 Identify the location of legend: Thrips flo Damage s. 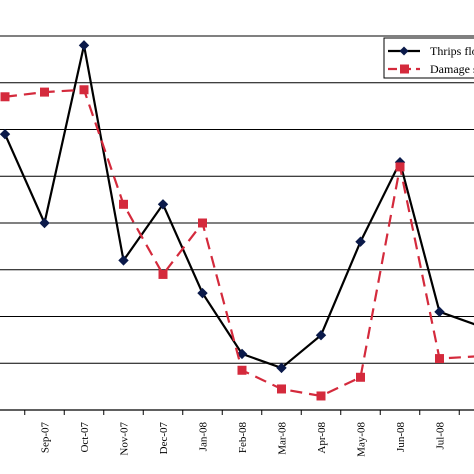
(428, 58).